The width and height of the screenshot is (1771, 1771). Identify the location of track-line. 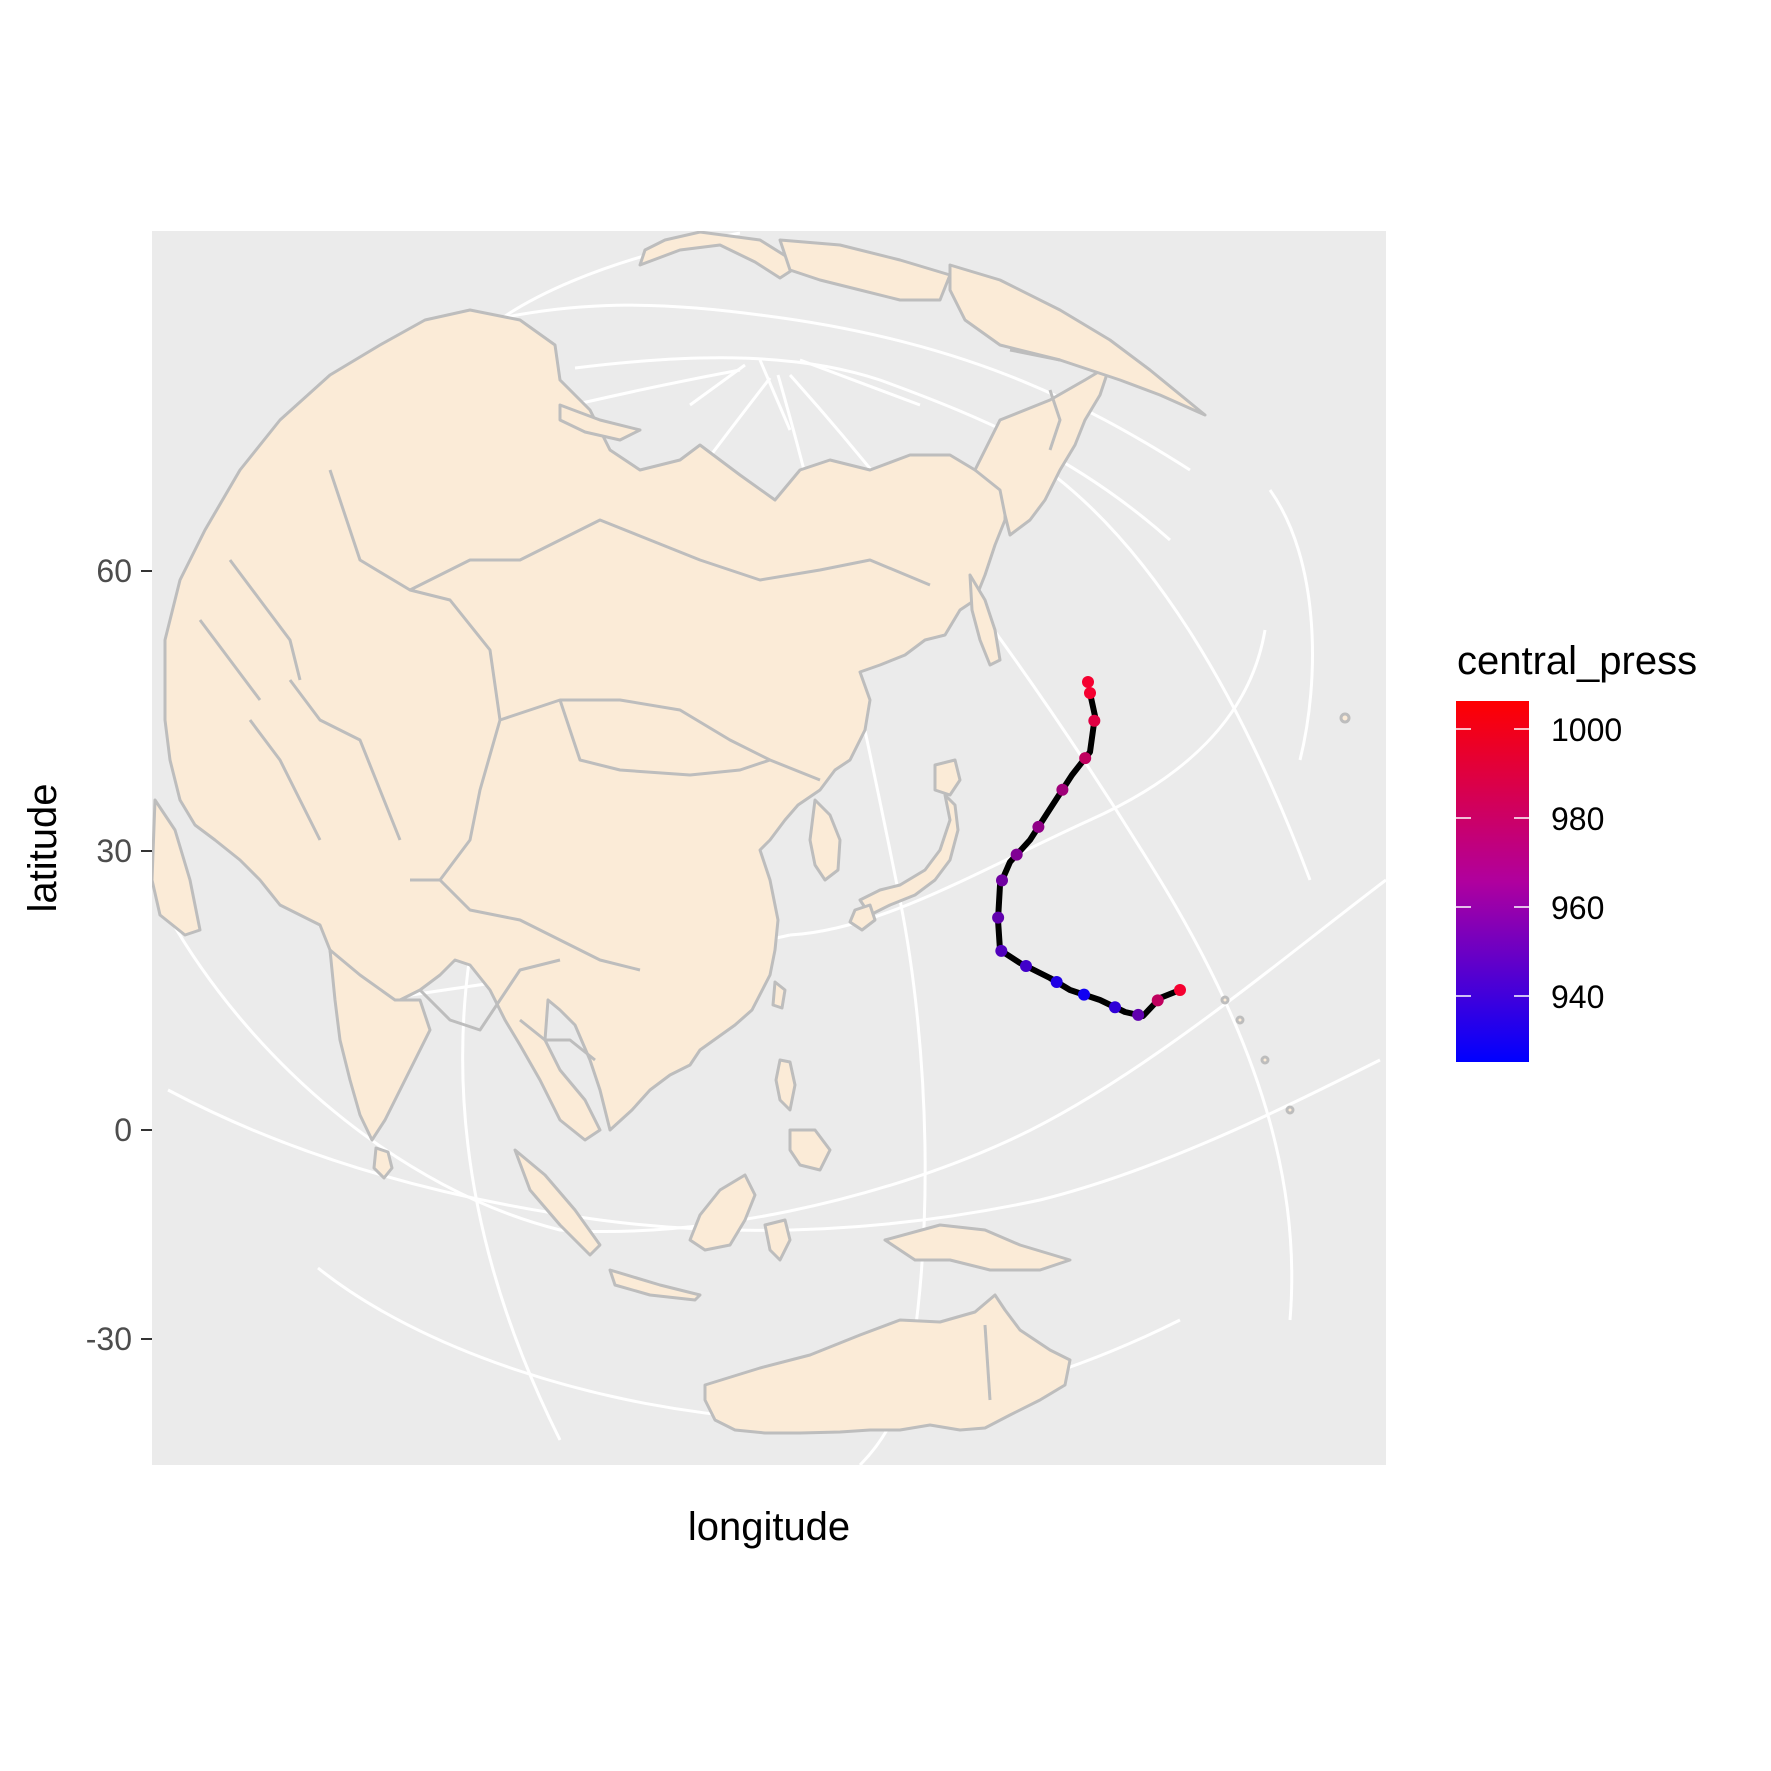
(1089, 854).